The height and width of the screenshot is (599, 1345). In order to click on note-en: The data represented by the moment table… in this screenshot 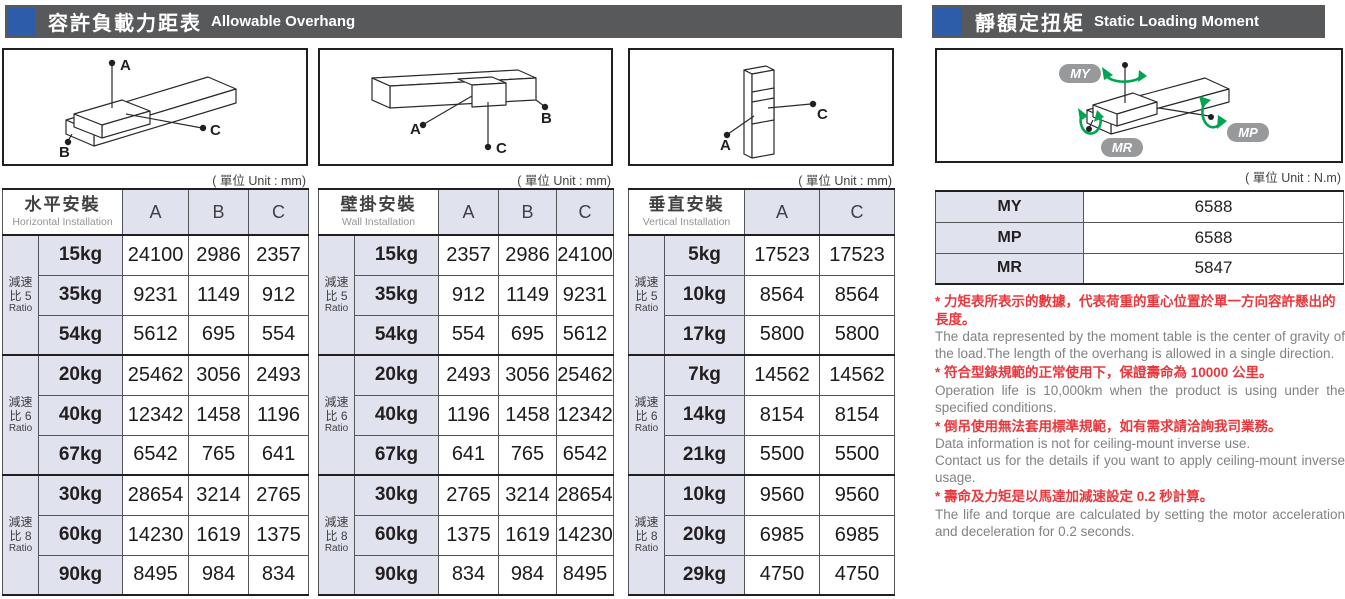, I will do `click(1140, 345)`.